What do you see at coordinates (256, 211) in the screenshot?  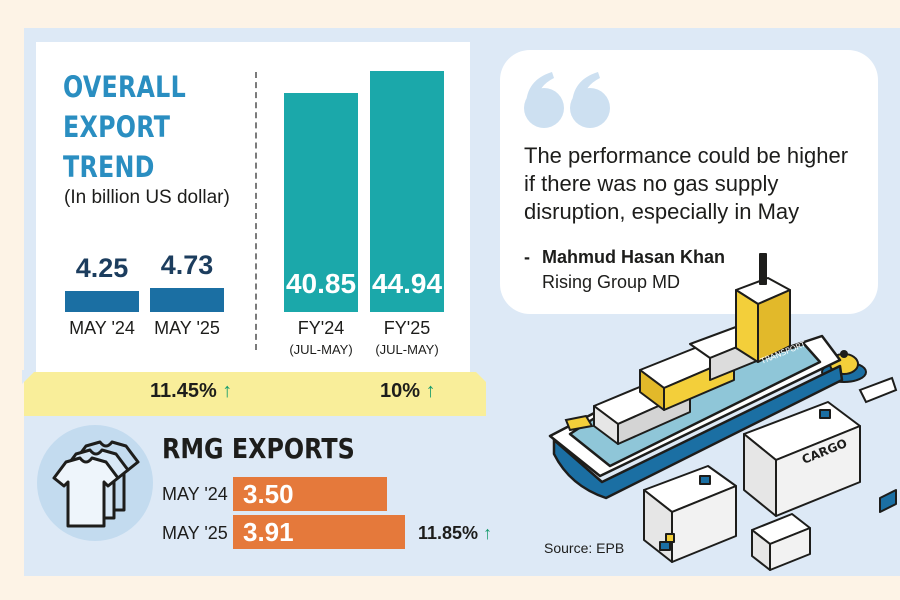 I see `chart-divider` at bounding box center [256, 211].